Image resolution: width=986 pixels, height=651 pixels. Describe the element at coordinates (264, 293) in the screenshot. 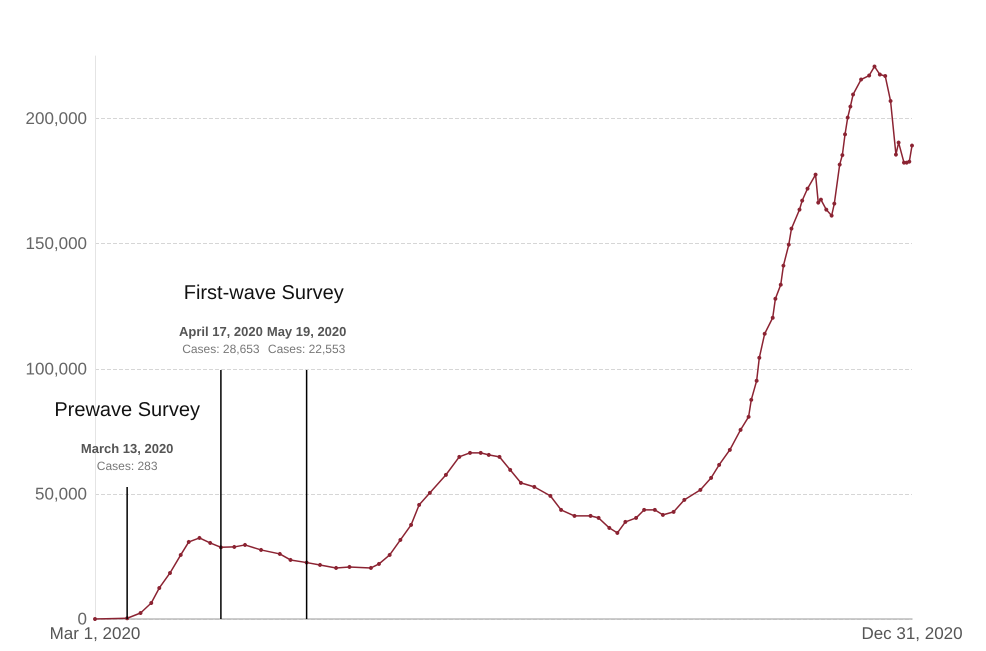

I see `annotation: First-wave Survey` at that location.